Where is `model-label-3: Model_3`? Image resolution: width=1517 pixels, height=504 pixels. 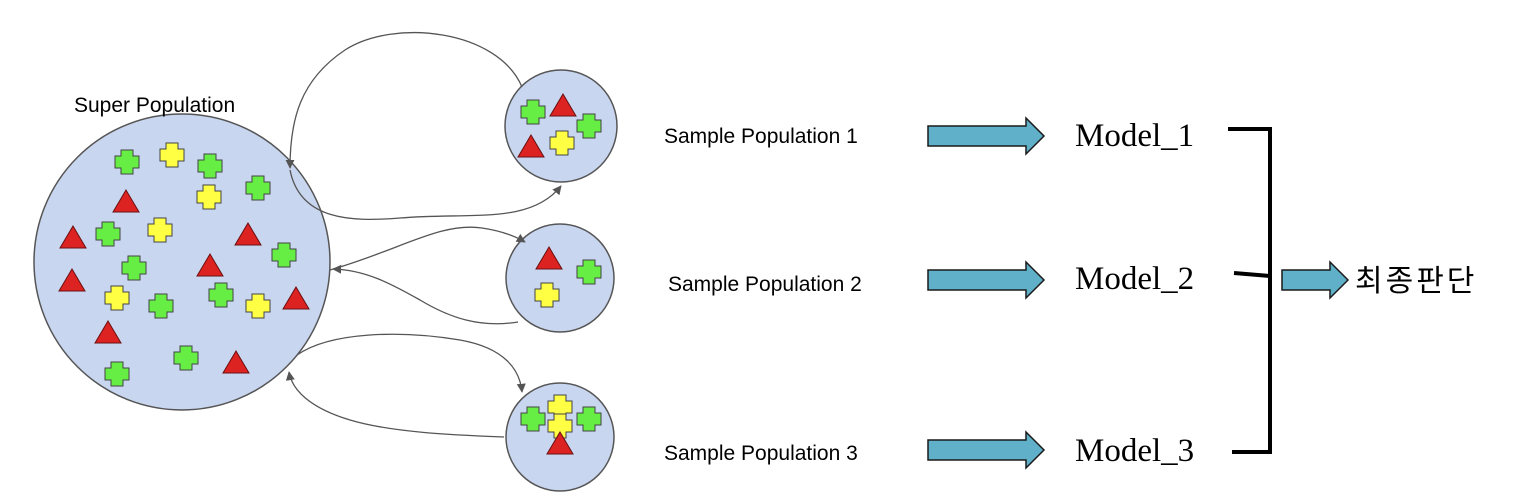
model-label-3: Model_3 is located at coordinates (1134, 451).